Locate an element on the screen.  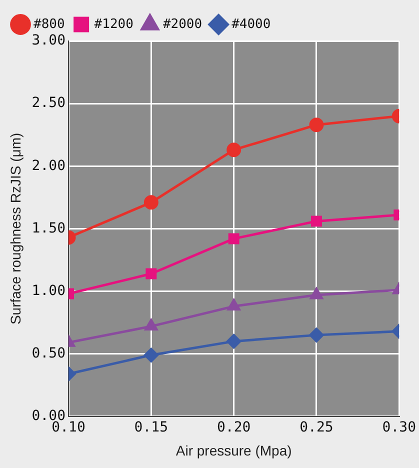
y-tick-label: 1.00 is located at coordinates (49, 290).